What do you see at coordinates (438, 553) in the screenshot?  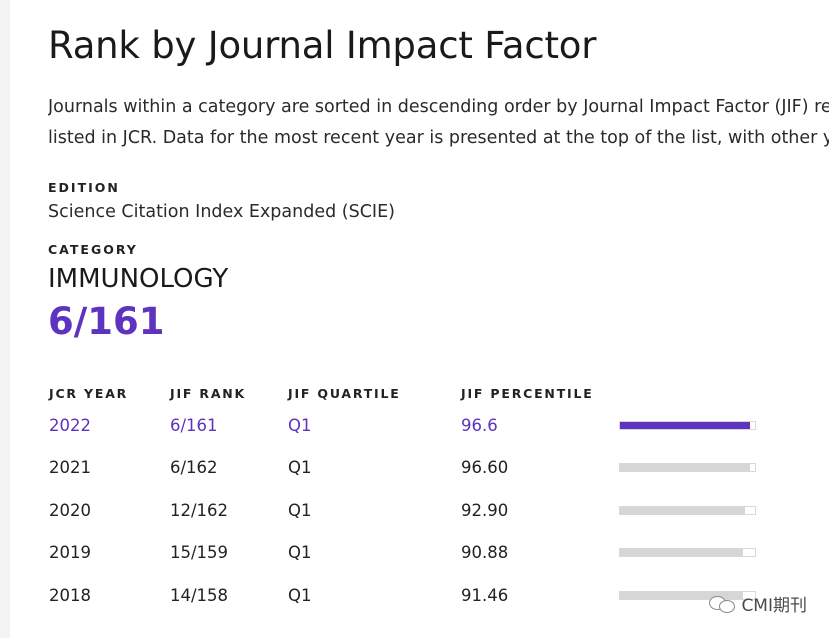 I see `table-row: 2019 15/159 Q1 90.88` at bounding box center [438, 553].